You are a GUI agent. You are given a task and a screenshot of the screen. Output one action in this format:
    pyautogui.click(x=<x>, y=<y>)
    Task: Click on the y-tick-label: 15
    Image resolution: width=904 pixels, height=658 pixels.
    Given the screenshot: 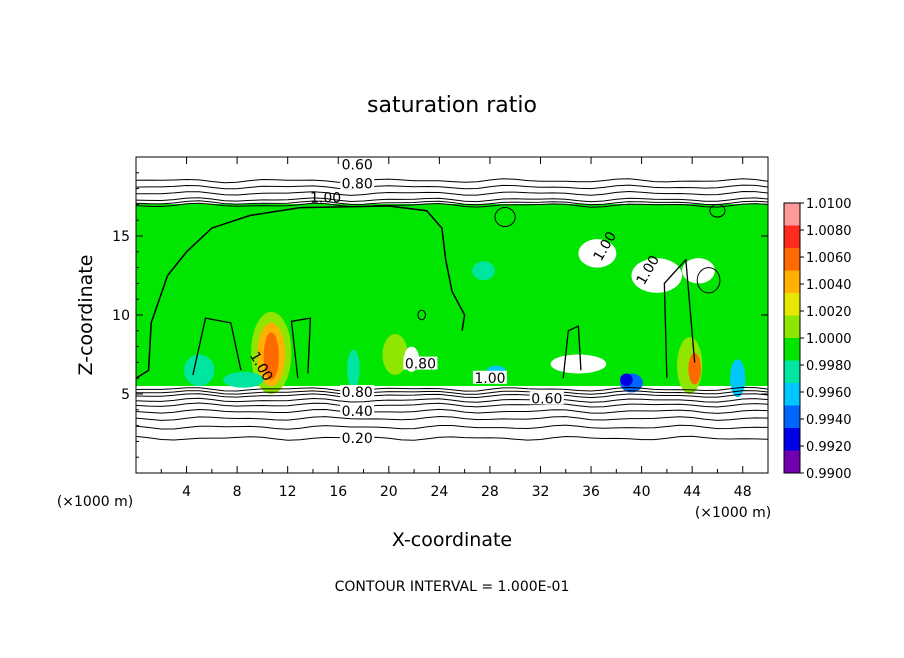 What is the action you would take?
    pyautogui.click(x=121, y=237)
    